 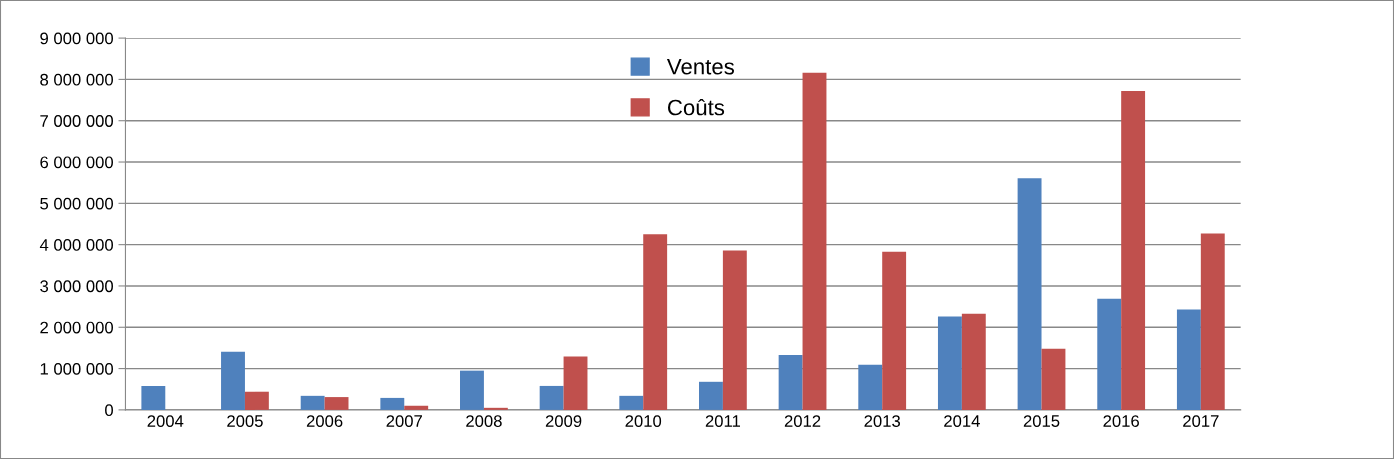 I want to click on legend-label: Ventes, so click(x=700, y=67).